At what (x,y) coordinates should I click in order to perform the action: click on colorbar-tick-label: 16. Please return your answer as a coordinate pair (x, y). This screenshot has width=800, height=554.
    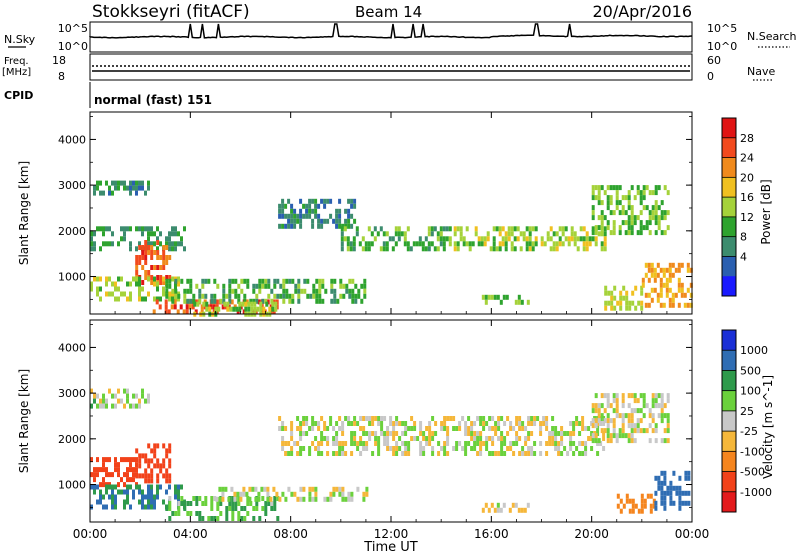
    Looking at the image, I should click on (747, 197).